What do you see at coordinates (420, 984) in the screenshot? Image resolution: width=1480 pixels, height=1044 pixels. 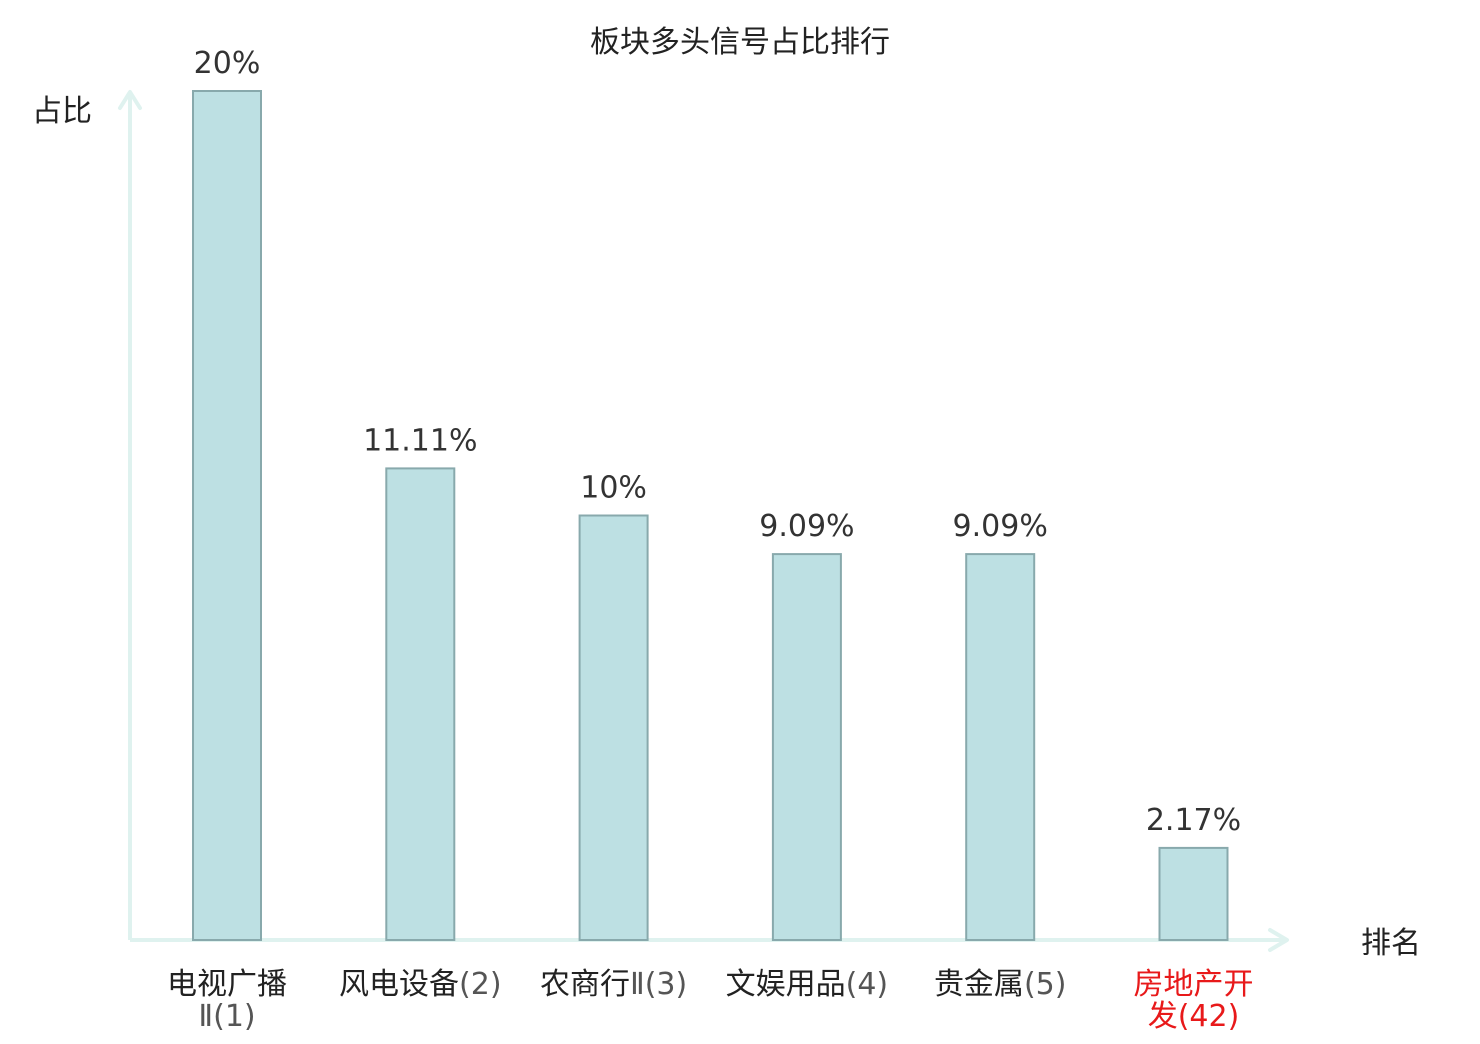 I see `category-label-2: 风电设备(2)` at bounding box center [420, 984].